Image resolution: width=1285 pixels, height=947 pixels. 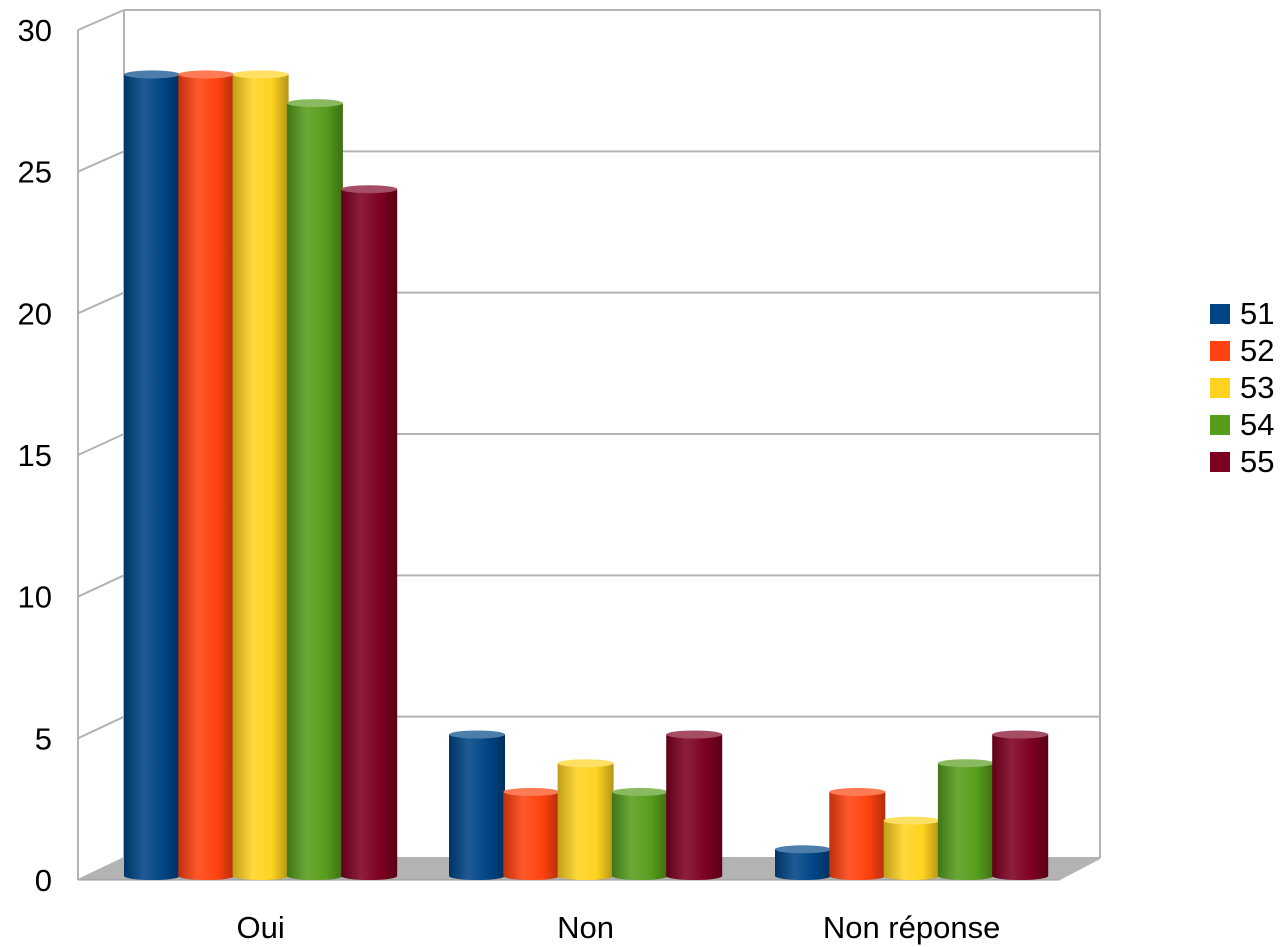 I want to click on bar-non-réponse-53, so click(x=911, y=848).